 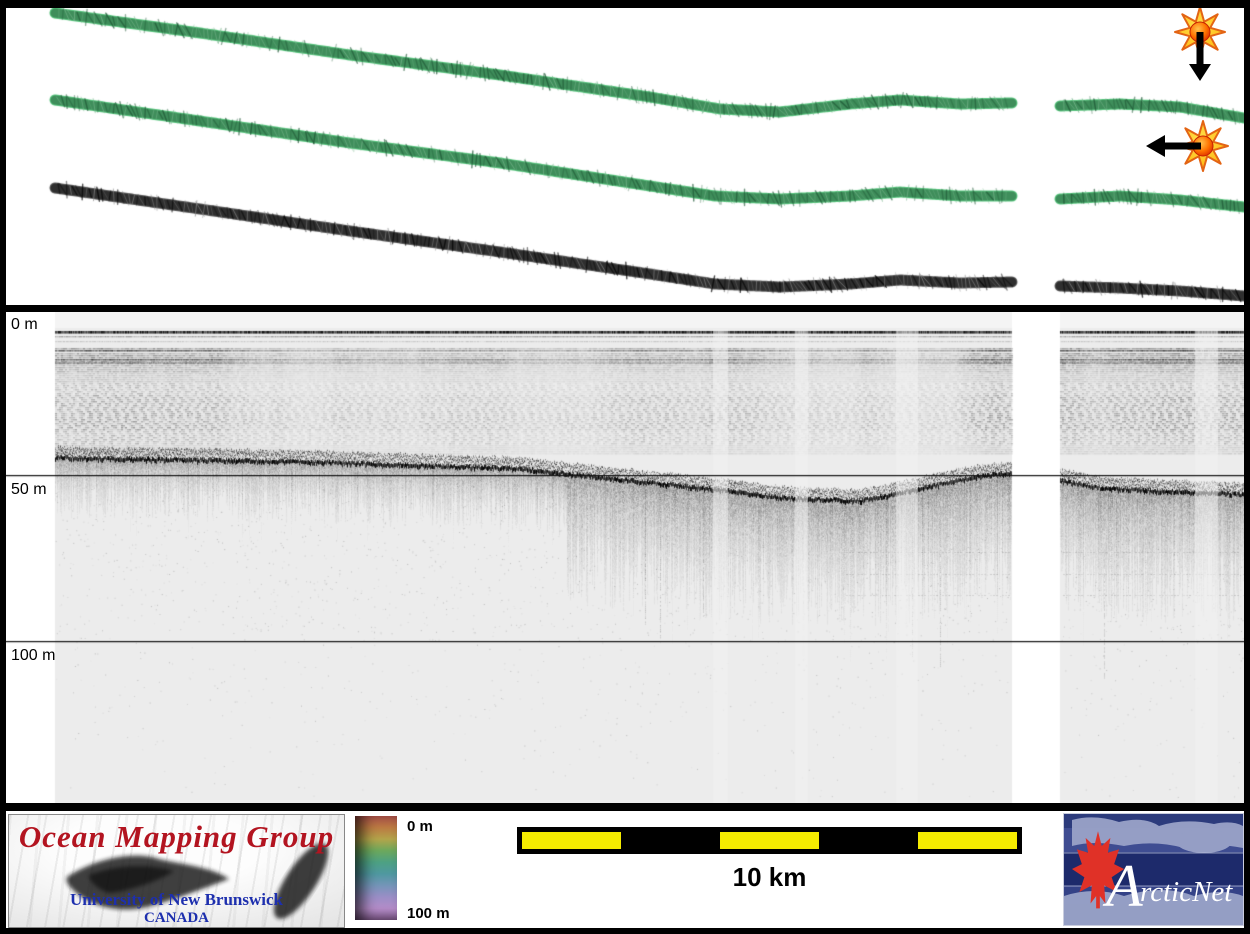 I want to click on sun-arrow-down-icon, so click(x=1200, y=44).